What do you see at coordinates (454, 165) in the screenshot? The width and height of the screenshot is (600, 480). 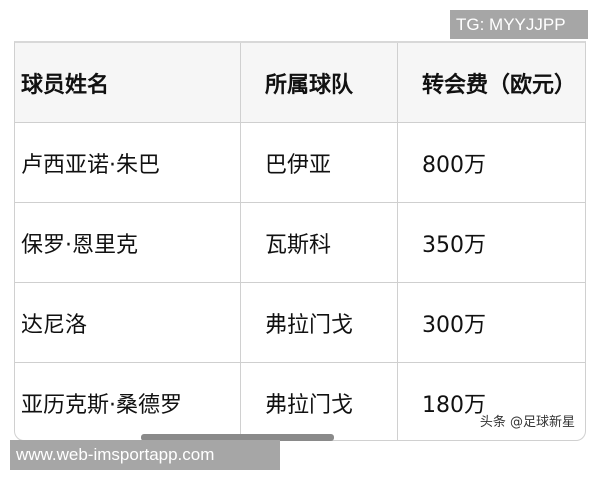 I see `fee: 800万` at bounding box center [454, 165].